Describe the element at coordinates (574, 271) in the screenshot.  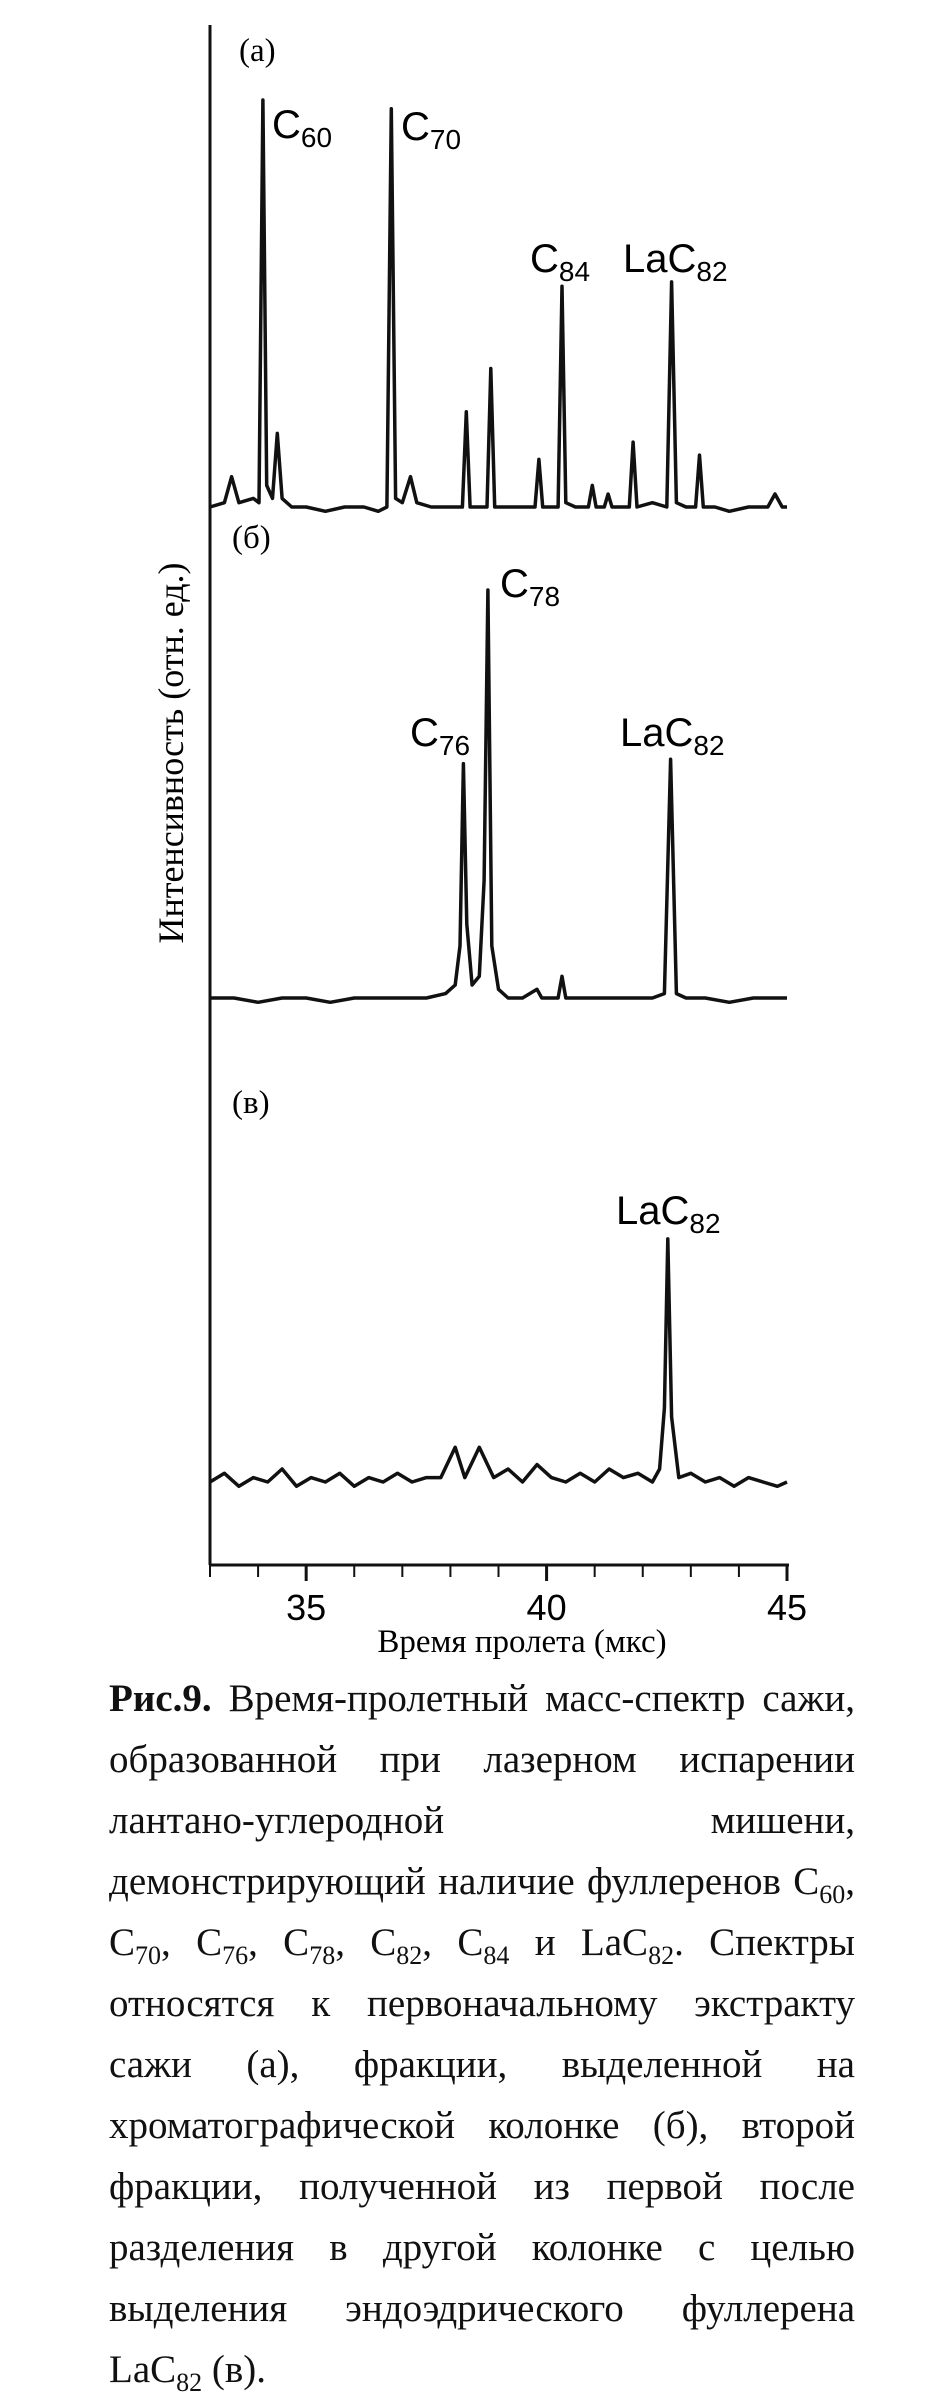
I see `peak-label-sub: 84` at that location.